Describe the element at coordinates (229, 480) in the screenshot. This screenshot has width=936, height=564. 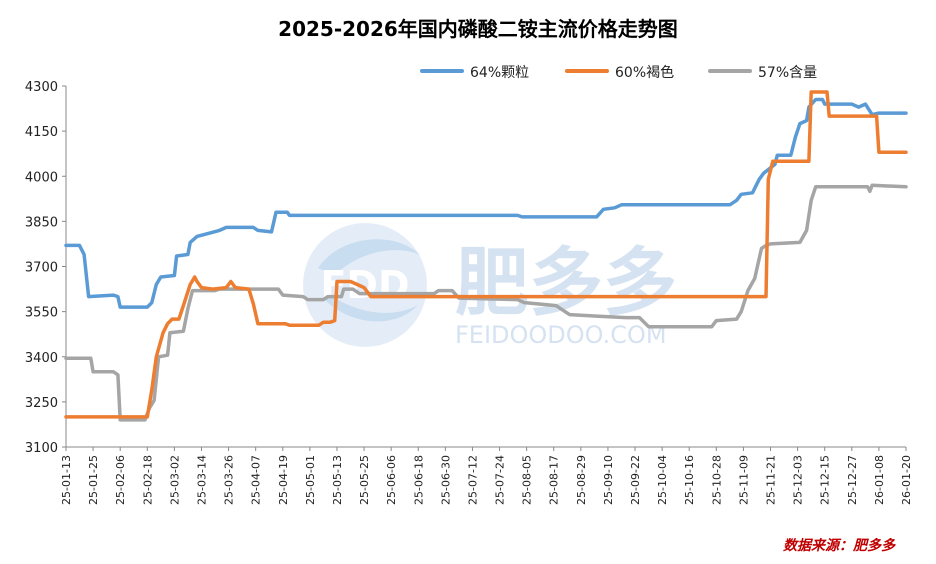
I see `x-tick-label: 25-03-26` at that location.